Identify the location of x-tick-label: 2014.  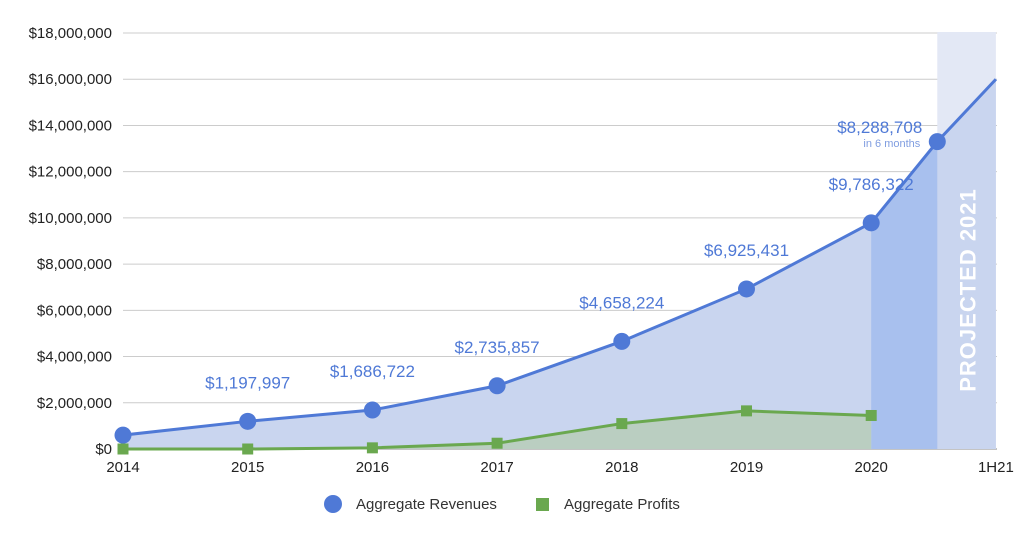
(122, 467).